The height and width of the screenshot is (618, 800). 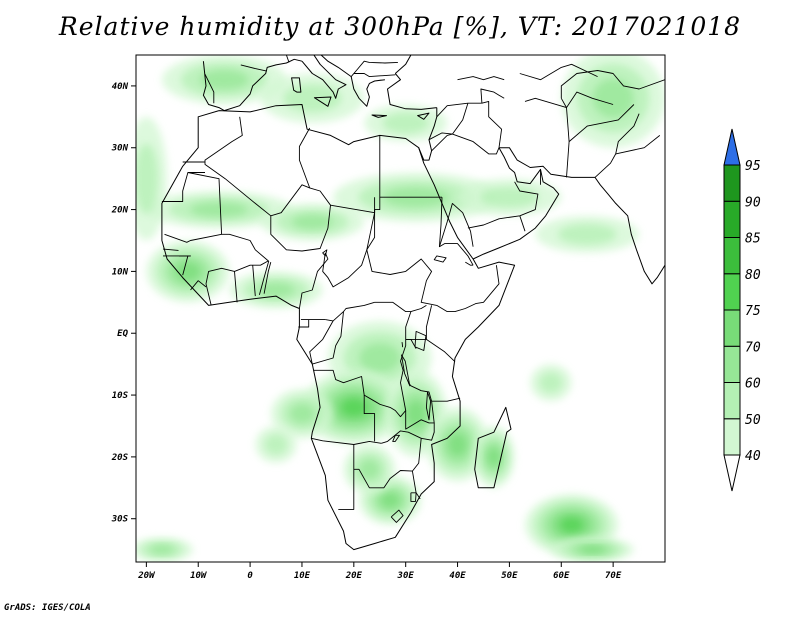 What do you see at coordinates (122, 334) in the screenshot?
I see `lat-tick-label: EQ` at bounding box center [122, 334].